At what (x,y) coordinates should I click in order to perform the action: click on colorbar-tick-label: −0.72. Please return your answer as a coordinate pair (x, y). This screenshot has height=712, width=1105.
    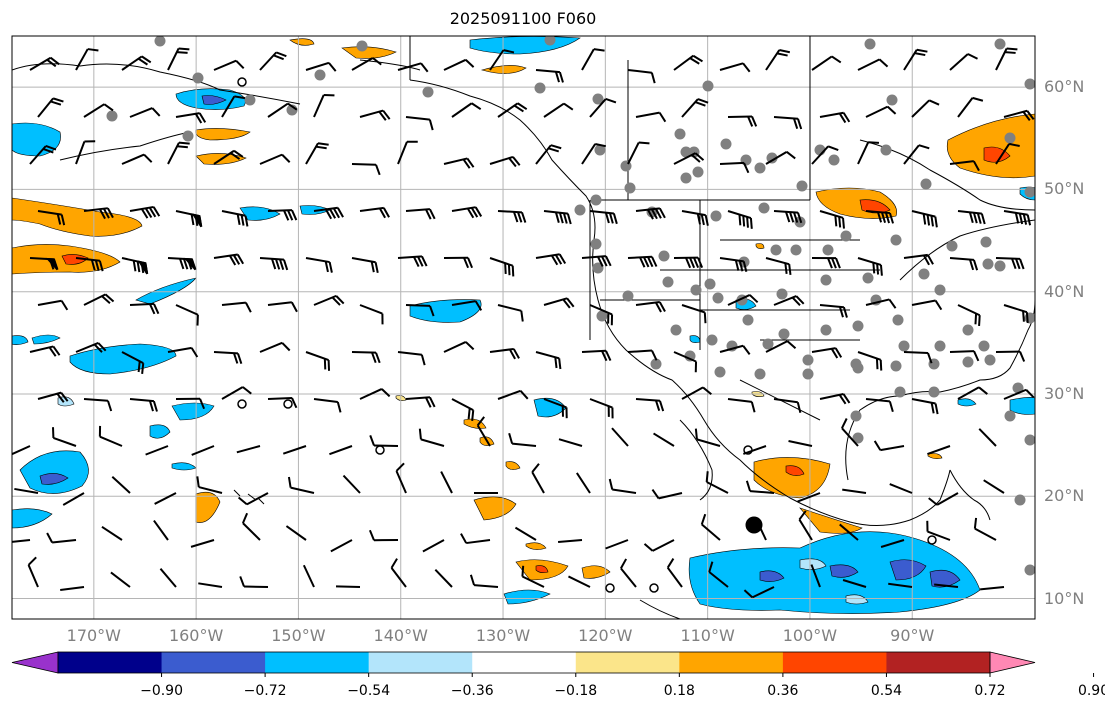
    Looking at the image, I should click on (265, 691).